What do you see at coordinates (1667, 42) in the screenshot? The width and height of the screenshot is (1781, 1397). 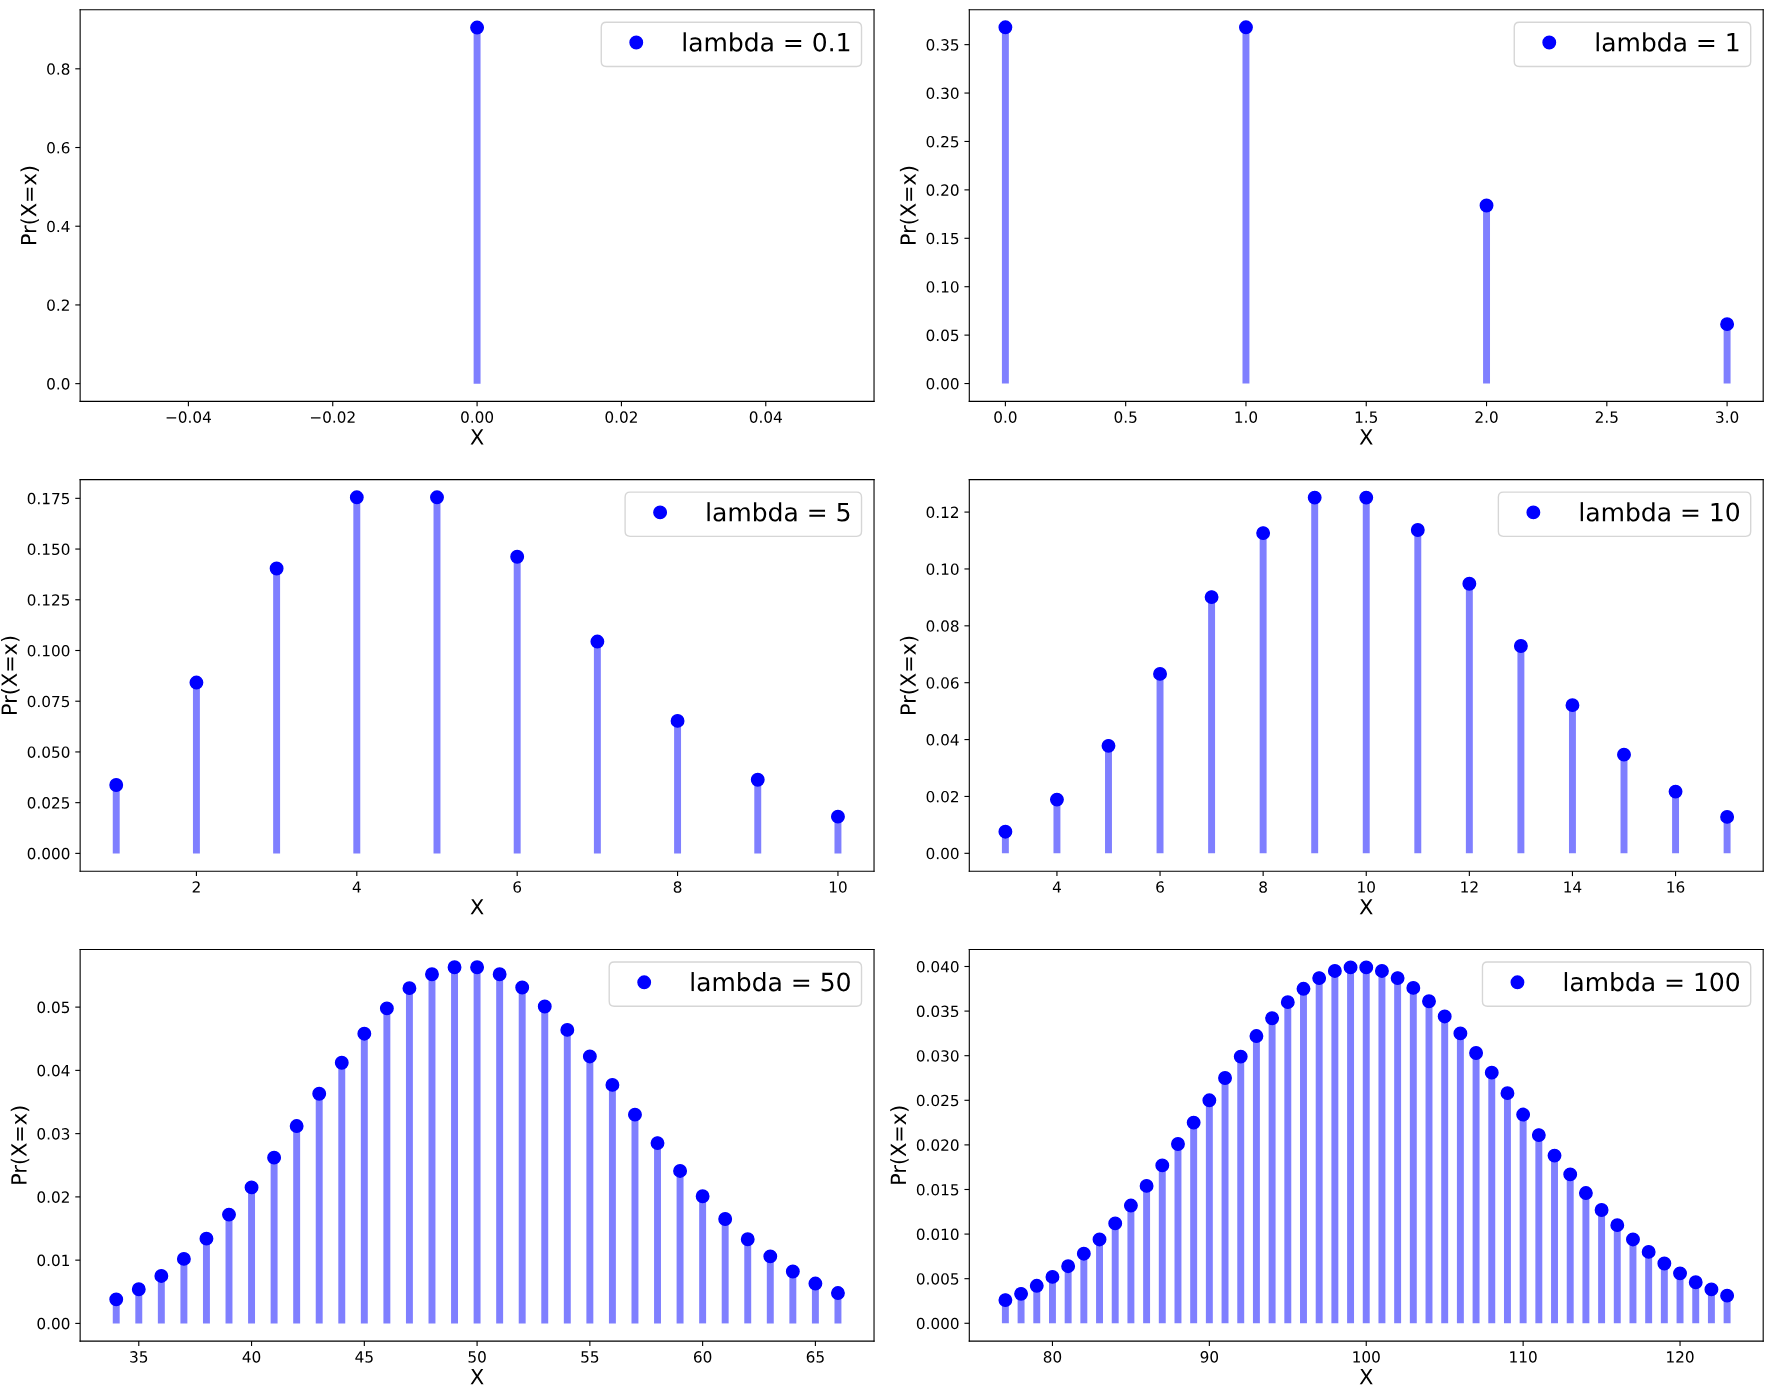 I see `legend-label: lambda = 1` at bounding box center [1667, 42].